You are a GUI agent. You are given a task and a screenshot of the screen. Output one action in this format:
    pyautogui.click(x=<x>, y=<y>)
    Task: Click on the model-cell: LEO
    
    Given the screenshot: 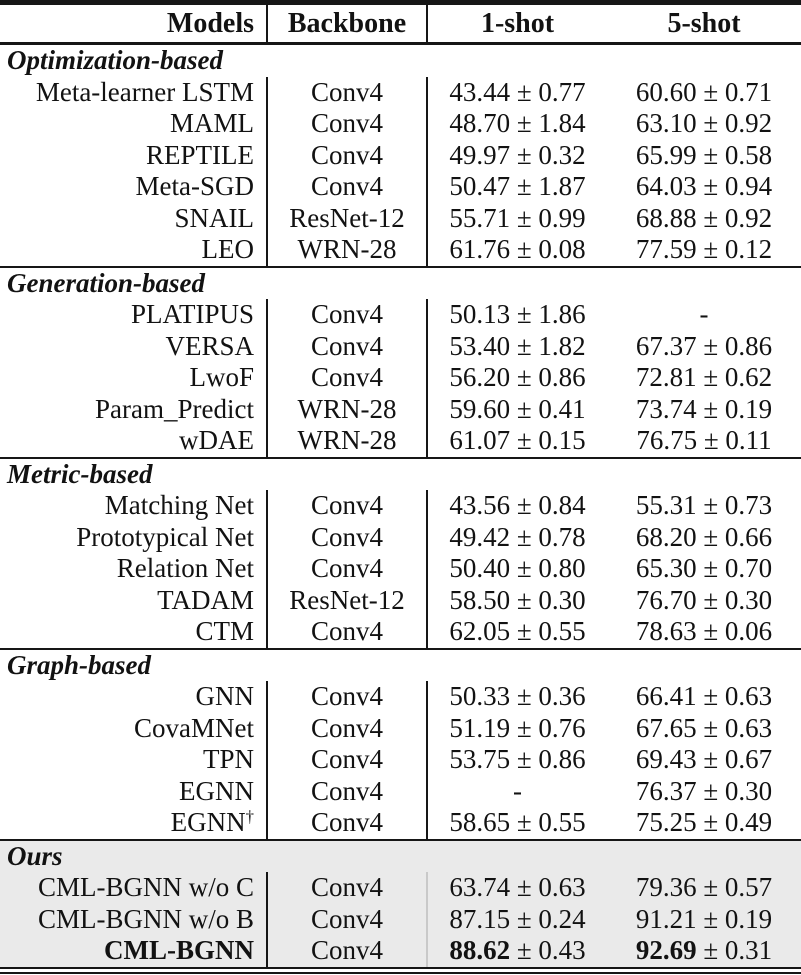 What is the action you would take?
    pyautogui.click(x=227, y=249)
    